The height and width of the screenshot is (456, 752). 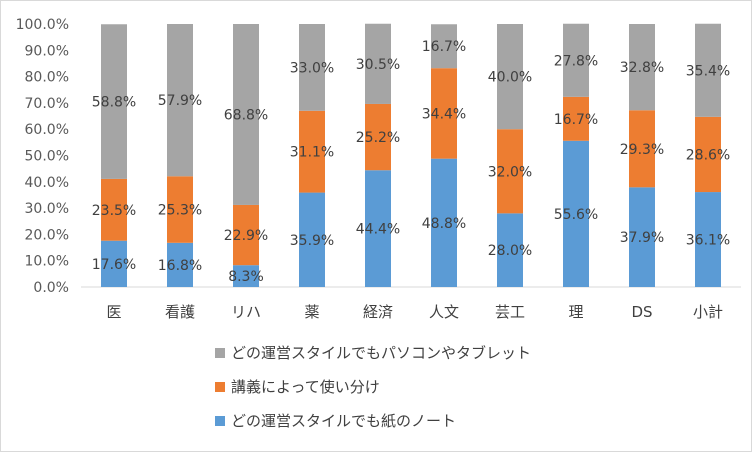 I want to click on category-label: 人文, so click(x=444, y=312).